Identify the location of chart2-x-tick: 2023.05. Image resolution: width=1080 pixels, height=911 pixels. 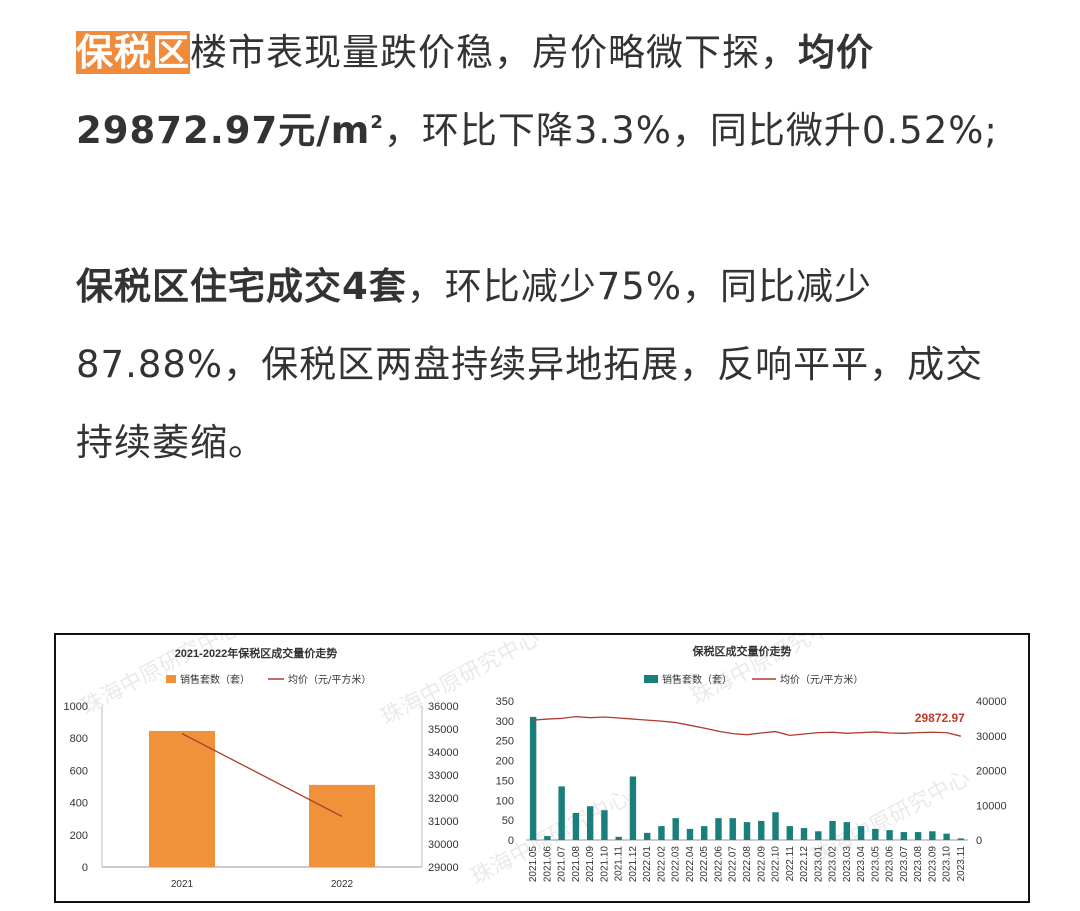
(875, 864).